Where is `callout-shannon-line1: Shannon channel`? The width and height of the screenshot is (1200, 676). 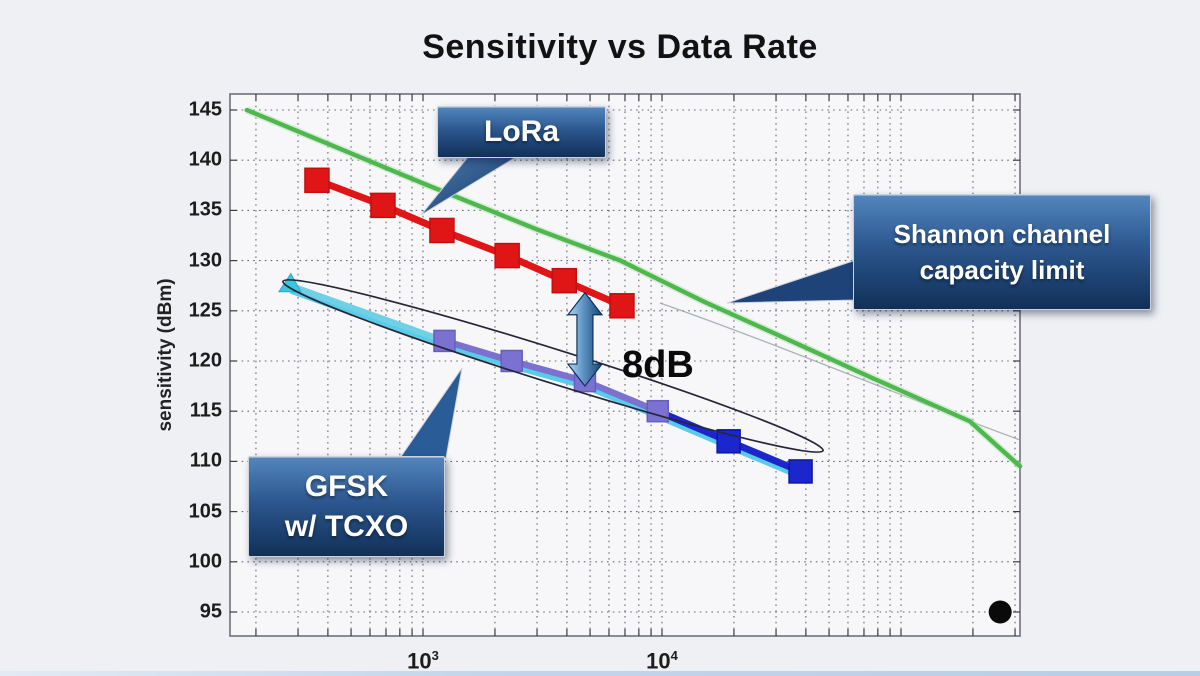 callout-shannon-line1: Shannon channel is located at coordinates (1002, 233).